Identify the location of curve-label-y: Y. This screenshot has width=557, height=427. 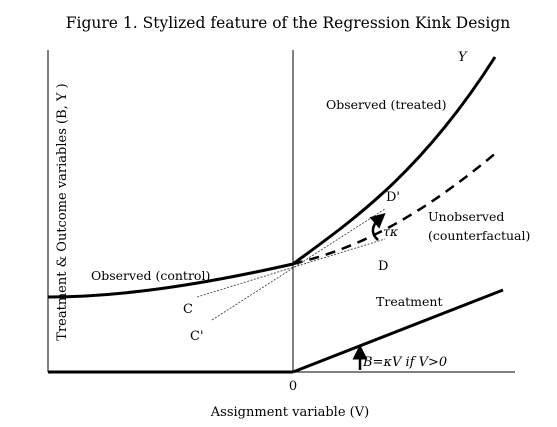
(463, 57).